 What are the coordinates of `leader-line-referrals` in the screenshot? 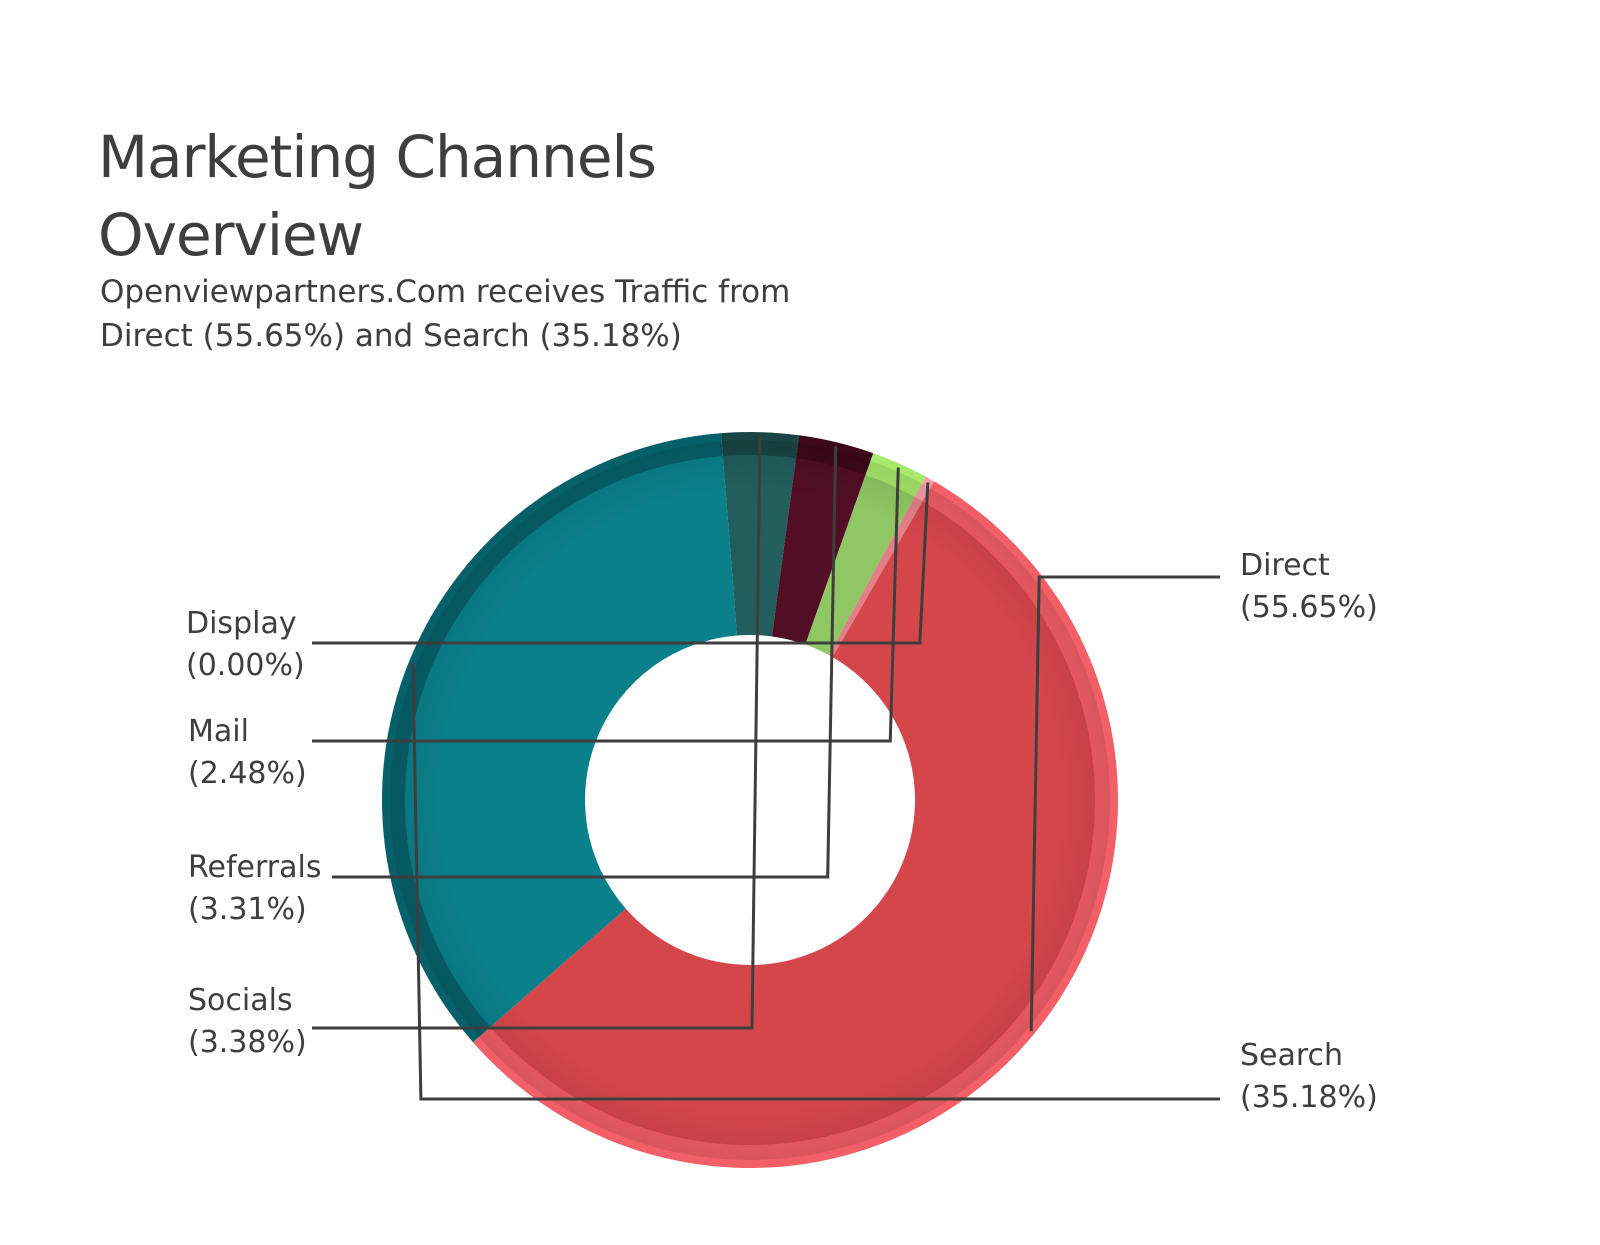 It's located at (585, 662).